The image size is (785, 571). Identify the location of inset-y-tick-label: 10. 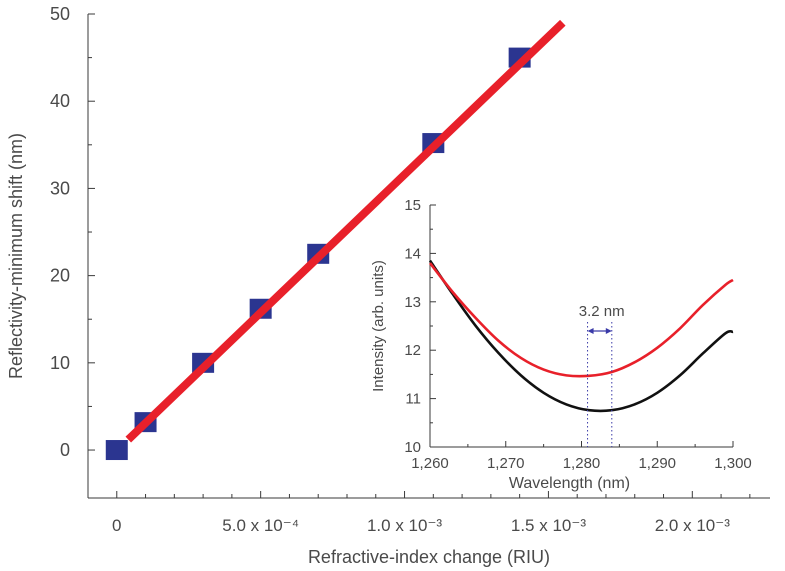
(412, 447).